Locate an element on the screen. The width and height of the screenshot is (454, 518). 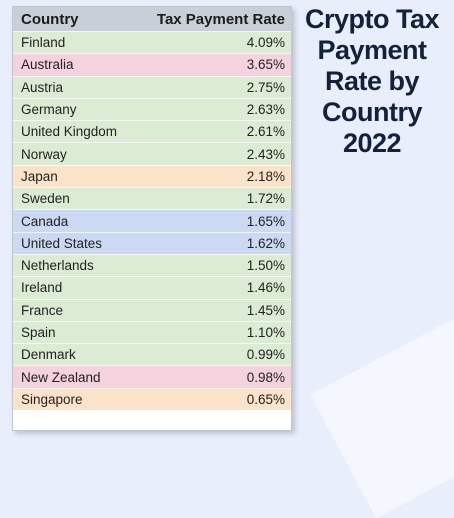
table-row: Australia 3.65% is located at coordinates (152, 64).